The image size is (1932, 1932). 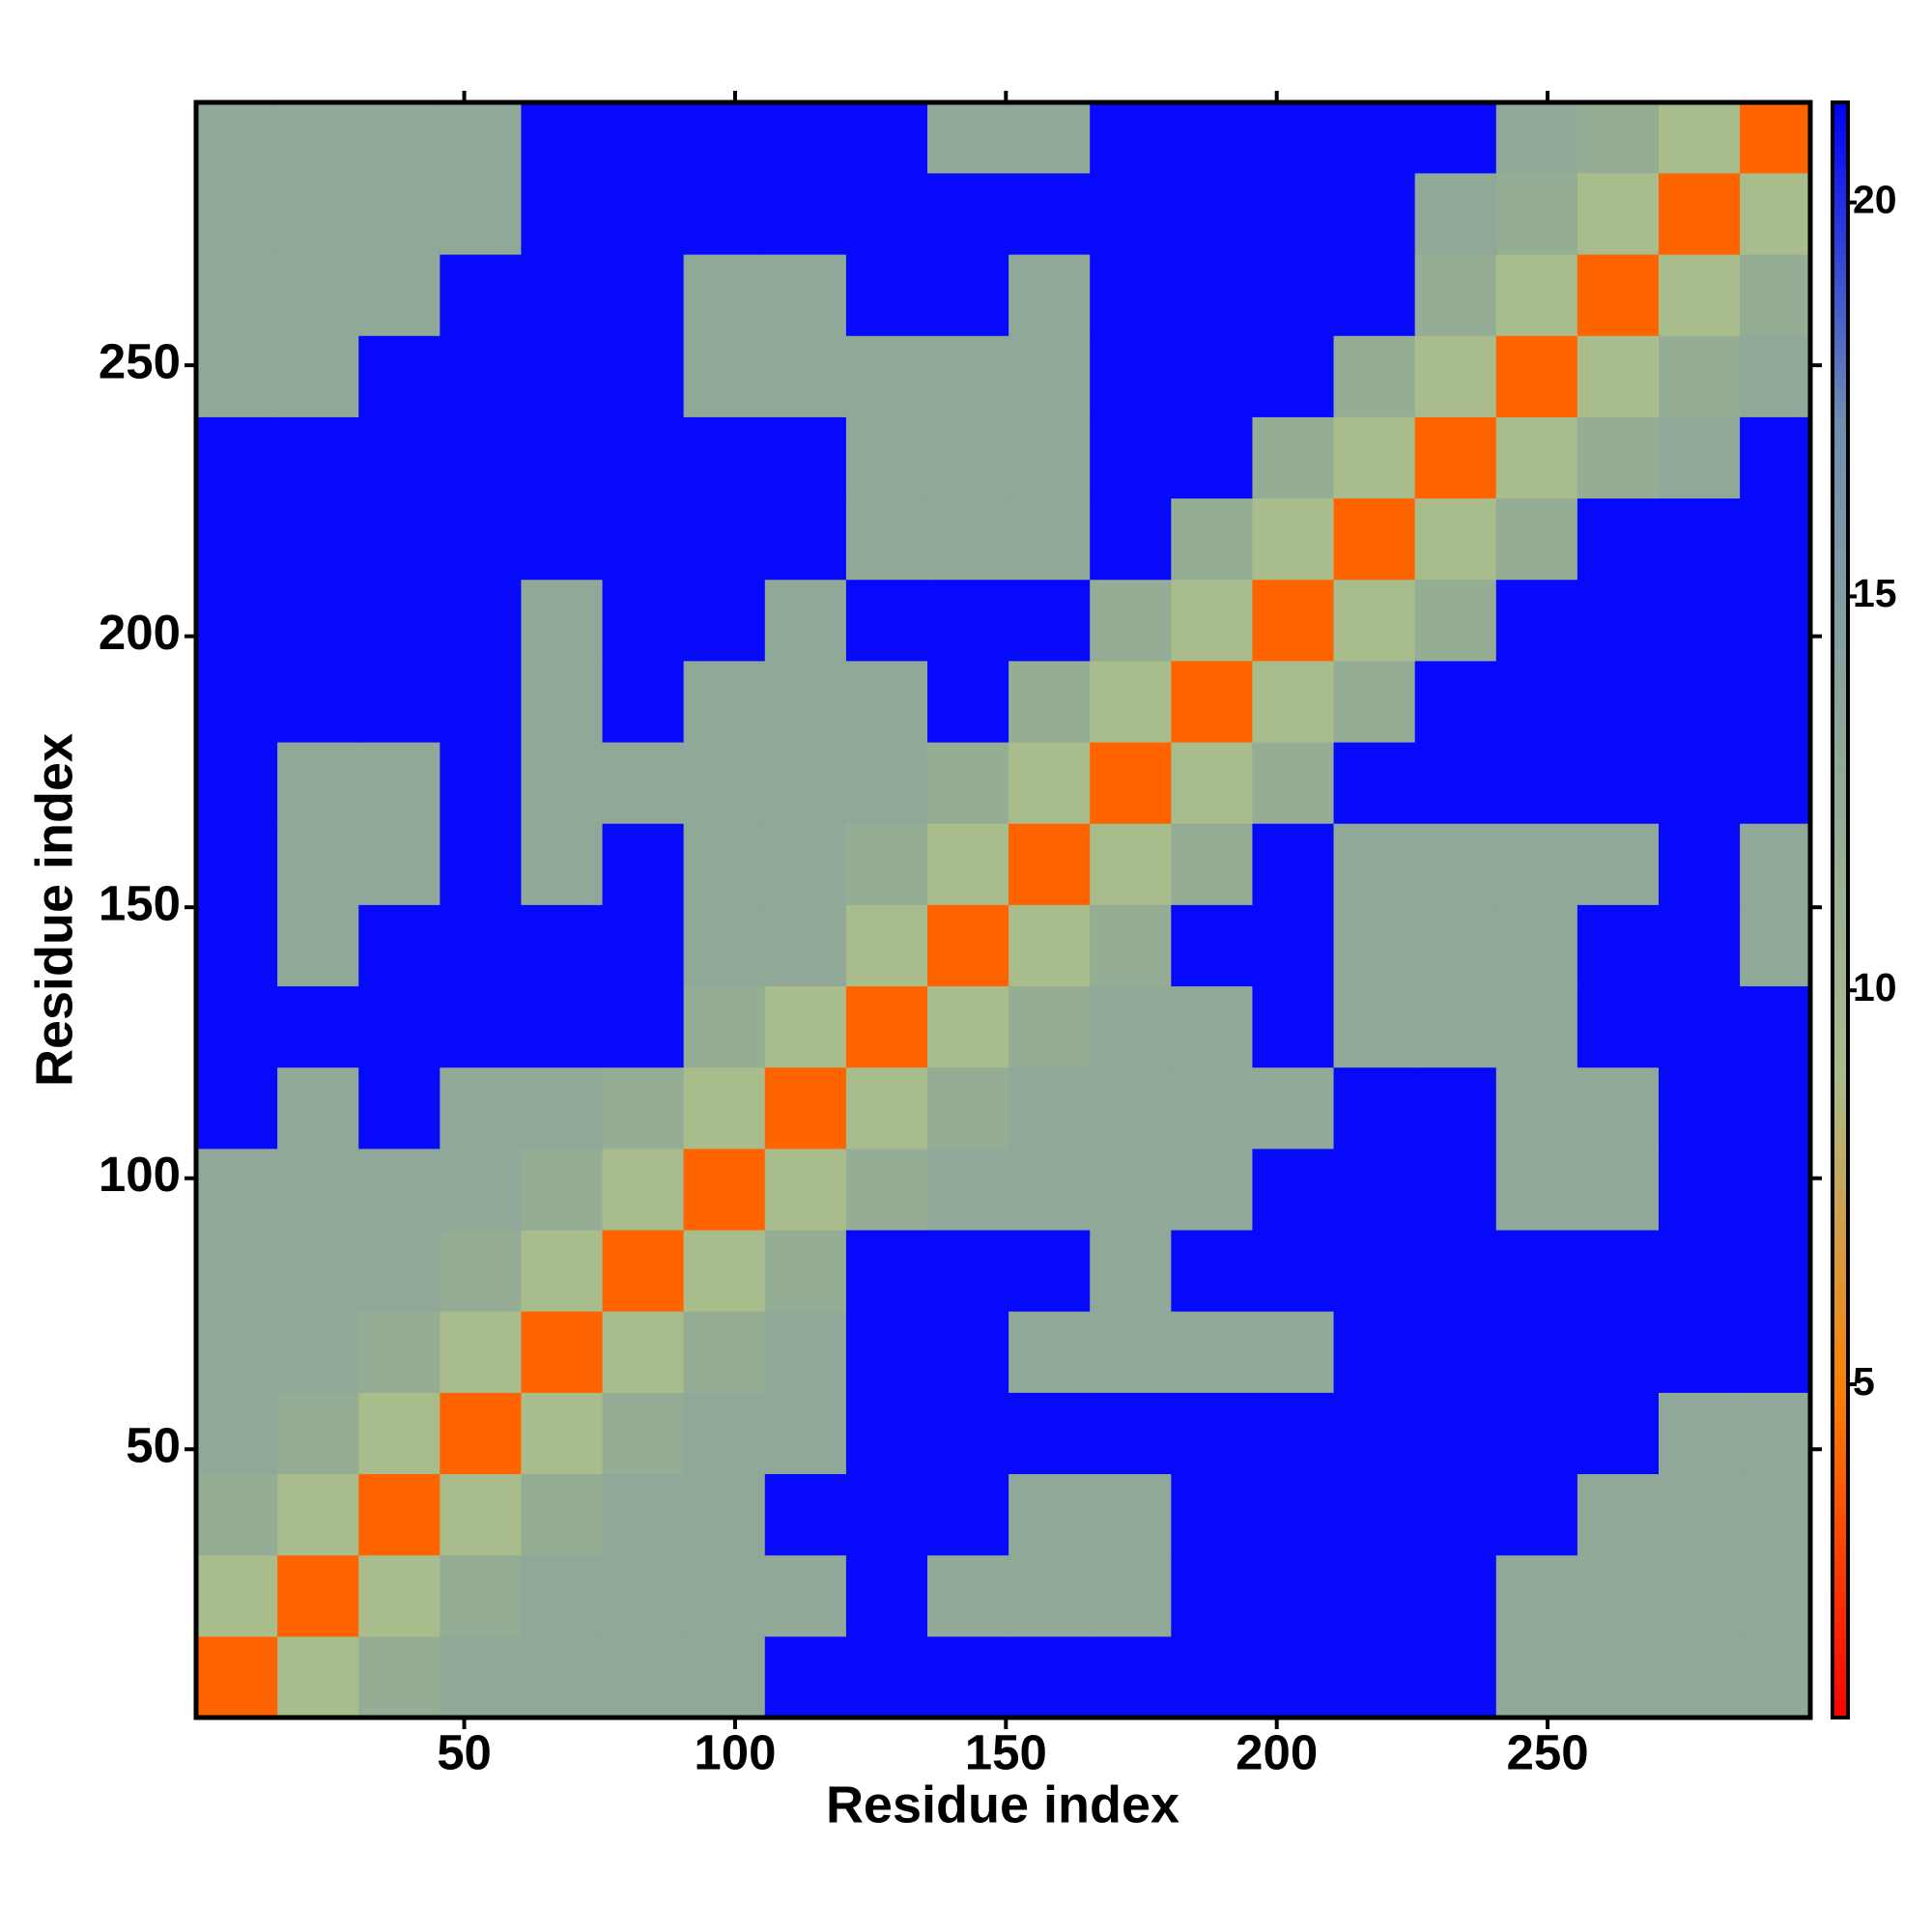 I want to click on x-tick-label: 100, so click(x=735, y=1751).